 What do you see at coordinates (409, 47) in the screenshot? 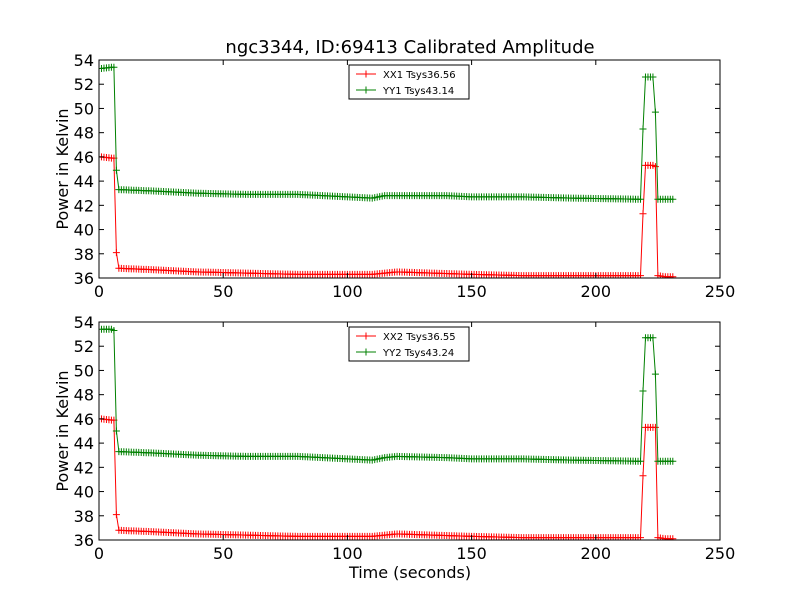
I see `chart-title: ngc3344, ID:69413 Calibrated Amplitude` at bounding box center [409, 47].